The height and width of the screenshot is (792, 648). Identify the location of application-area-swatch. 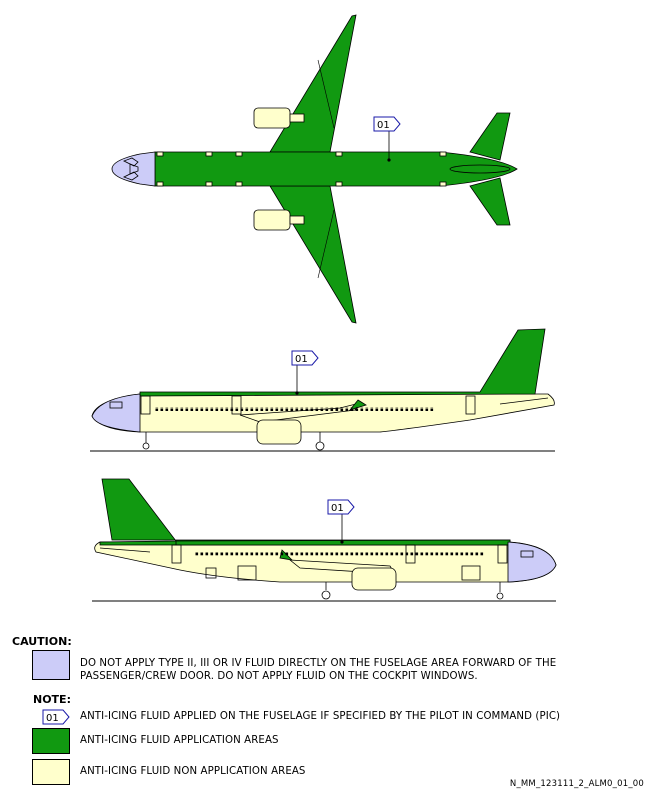
(51, 741).